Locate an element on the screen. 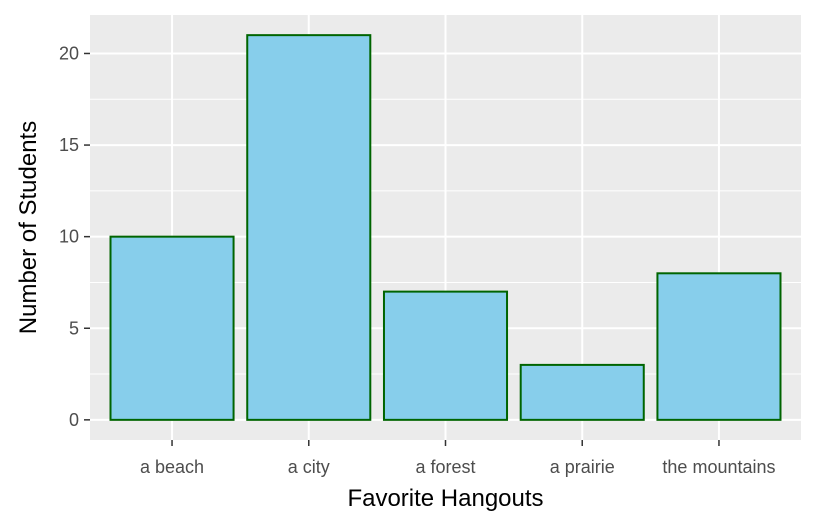 This screenshot has width=816, height=528. y-tick-label: 10 is located at coordinates (69, 237).